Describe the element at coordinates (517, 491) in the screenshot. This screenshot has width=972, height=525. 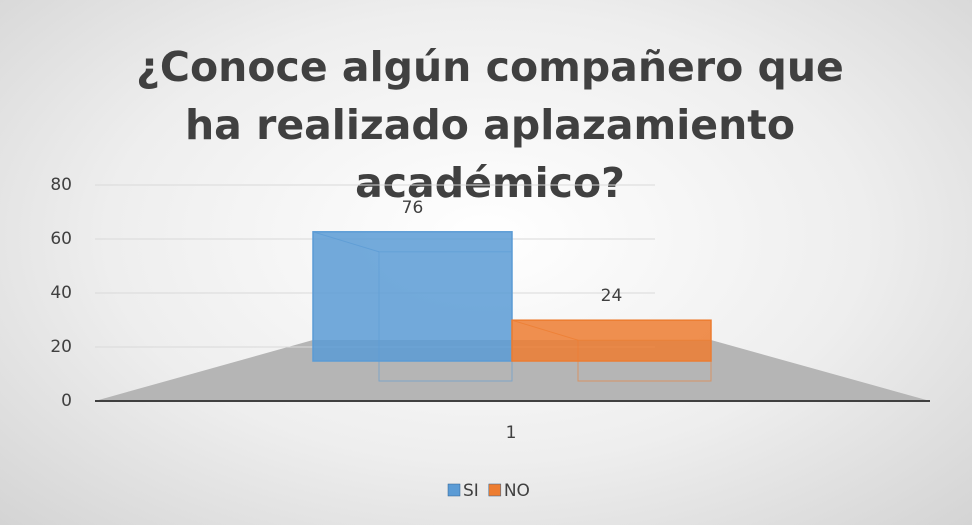
I see `legend-label: NO` at that location.